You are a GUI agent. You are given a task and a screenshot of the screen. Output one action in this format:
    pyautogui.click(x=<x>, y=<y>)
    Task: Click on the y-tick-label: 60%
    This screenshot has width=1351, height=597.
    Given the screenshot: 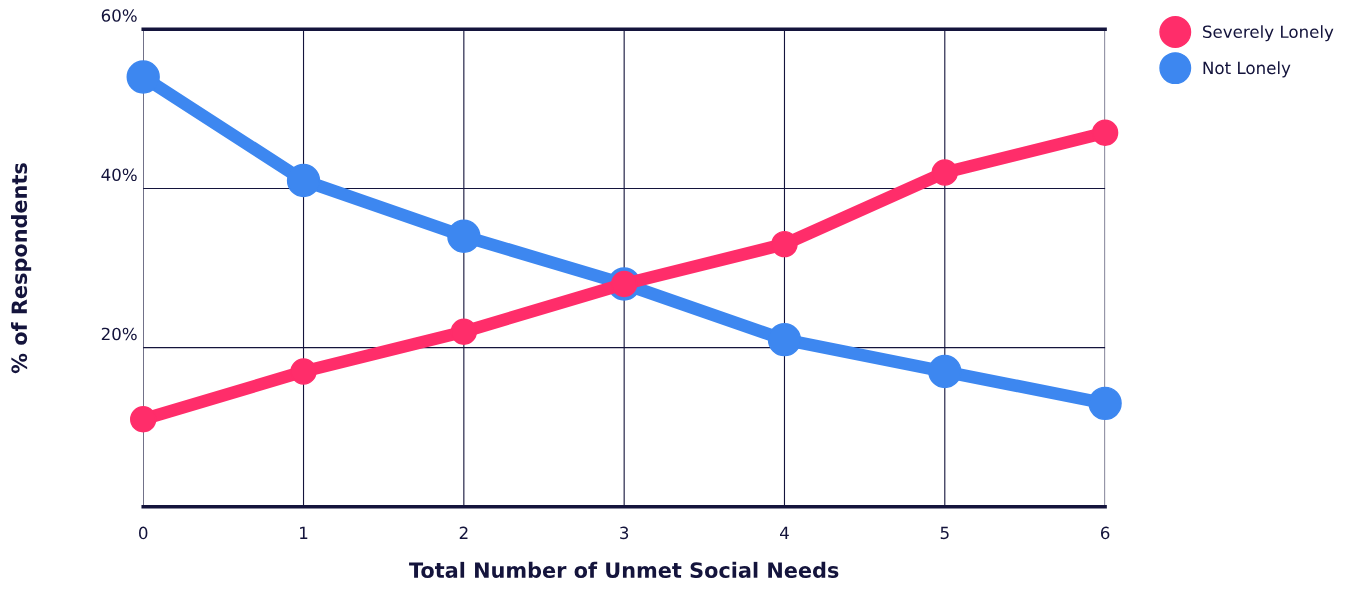 What is the action you would take?
    pyautogui.click(x=119, y=15)
    